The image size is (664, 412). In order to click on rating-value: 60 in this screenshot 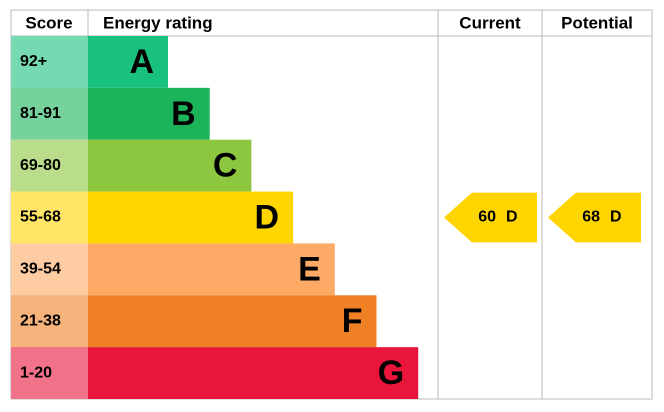, I will do `click(487, 217)`.